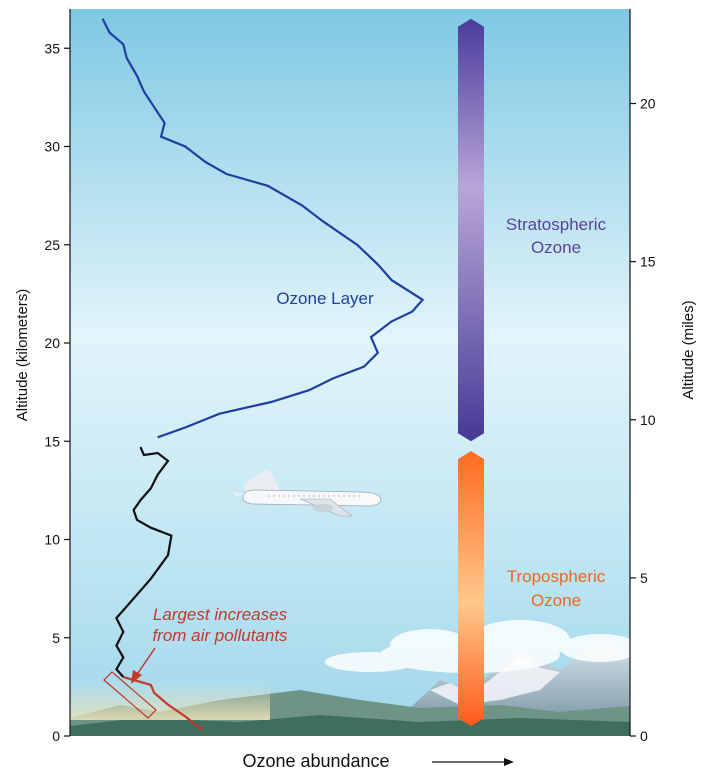 Image resolution: width=711 pixels, height=781 pixels. Describe the element at coordinates (648, 262) in the screenshot. I see `right-tick-label: 15` at that location.